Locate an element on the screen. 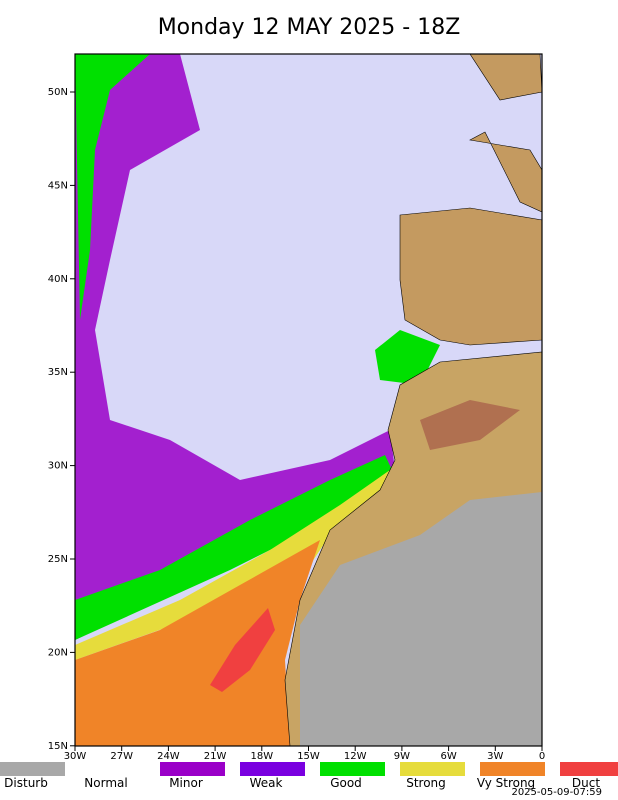 The height and width of the screenshot is (800, 618). lon-label: 30W is located at coordinates (75, 756).